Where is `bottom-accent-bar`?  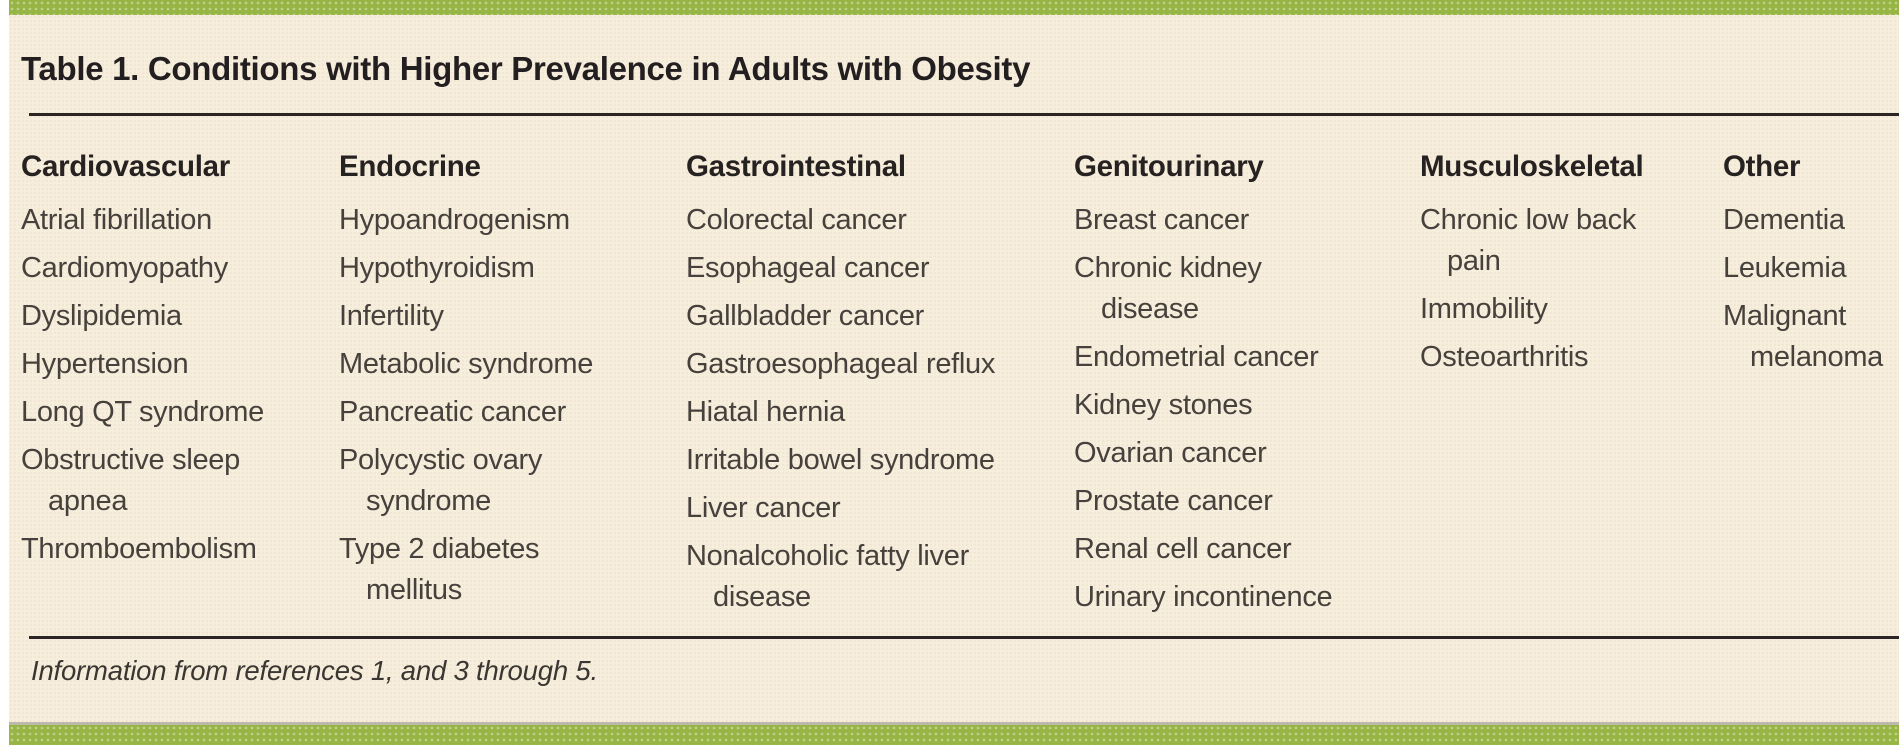
bottom-accent-bar is located at coordinates (954, 733).